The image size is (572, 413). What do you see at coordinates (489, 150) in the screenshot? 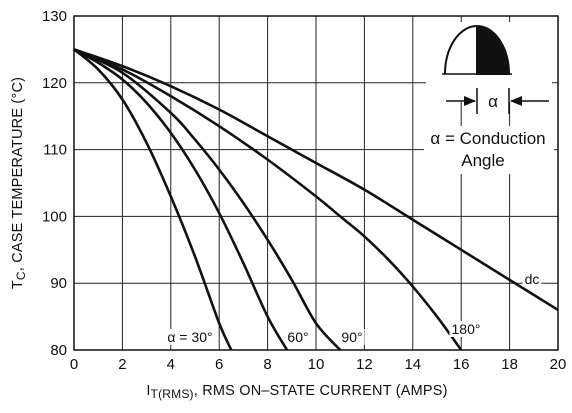
I see `annotation-text-background` at bounding box center [489, 150].